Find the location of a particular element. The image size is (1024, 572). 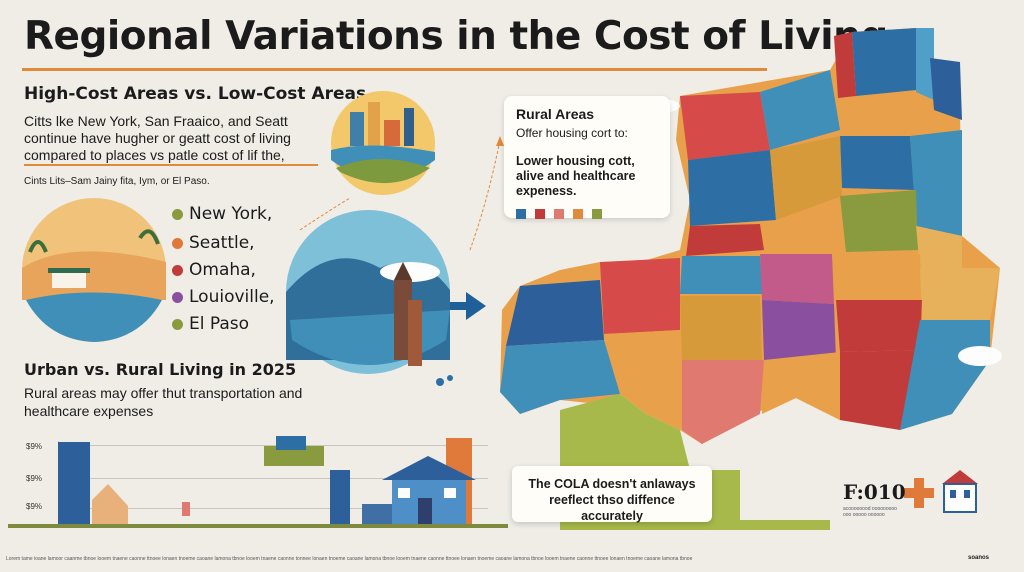

chart-mountain is located at coordinates (110, 504).